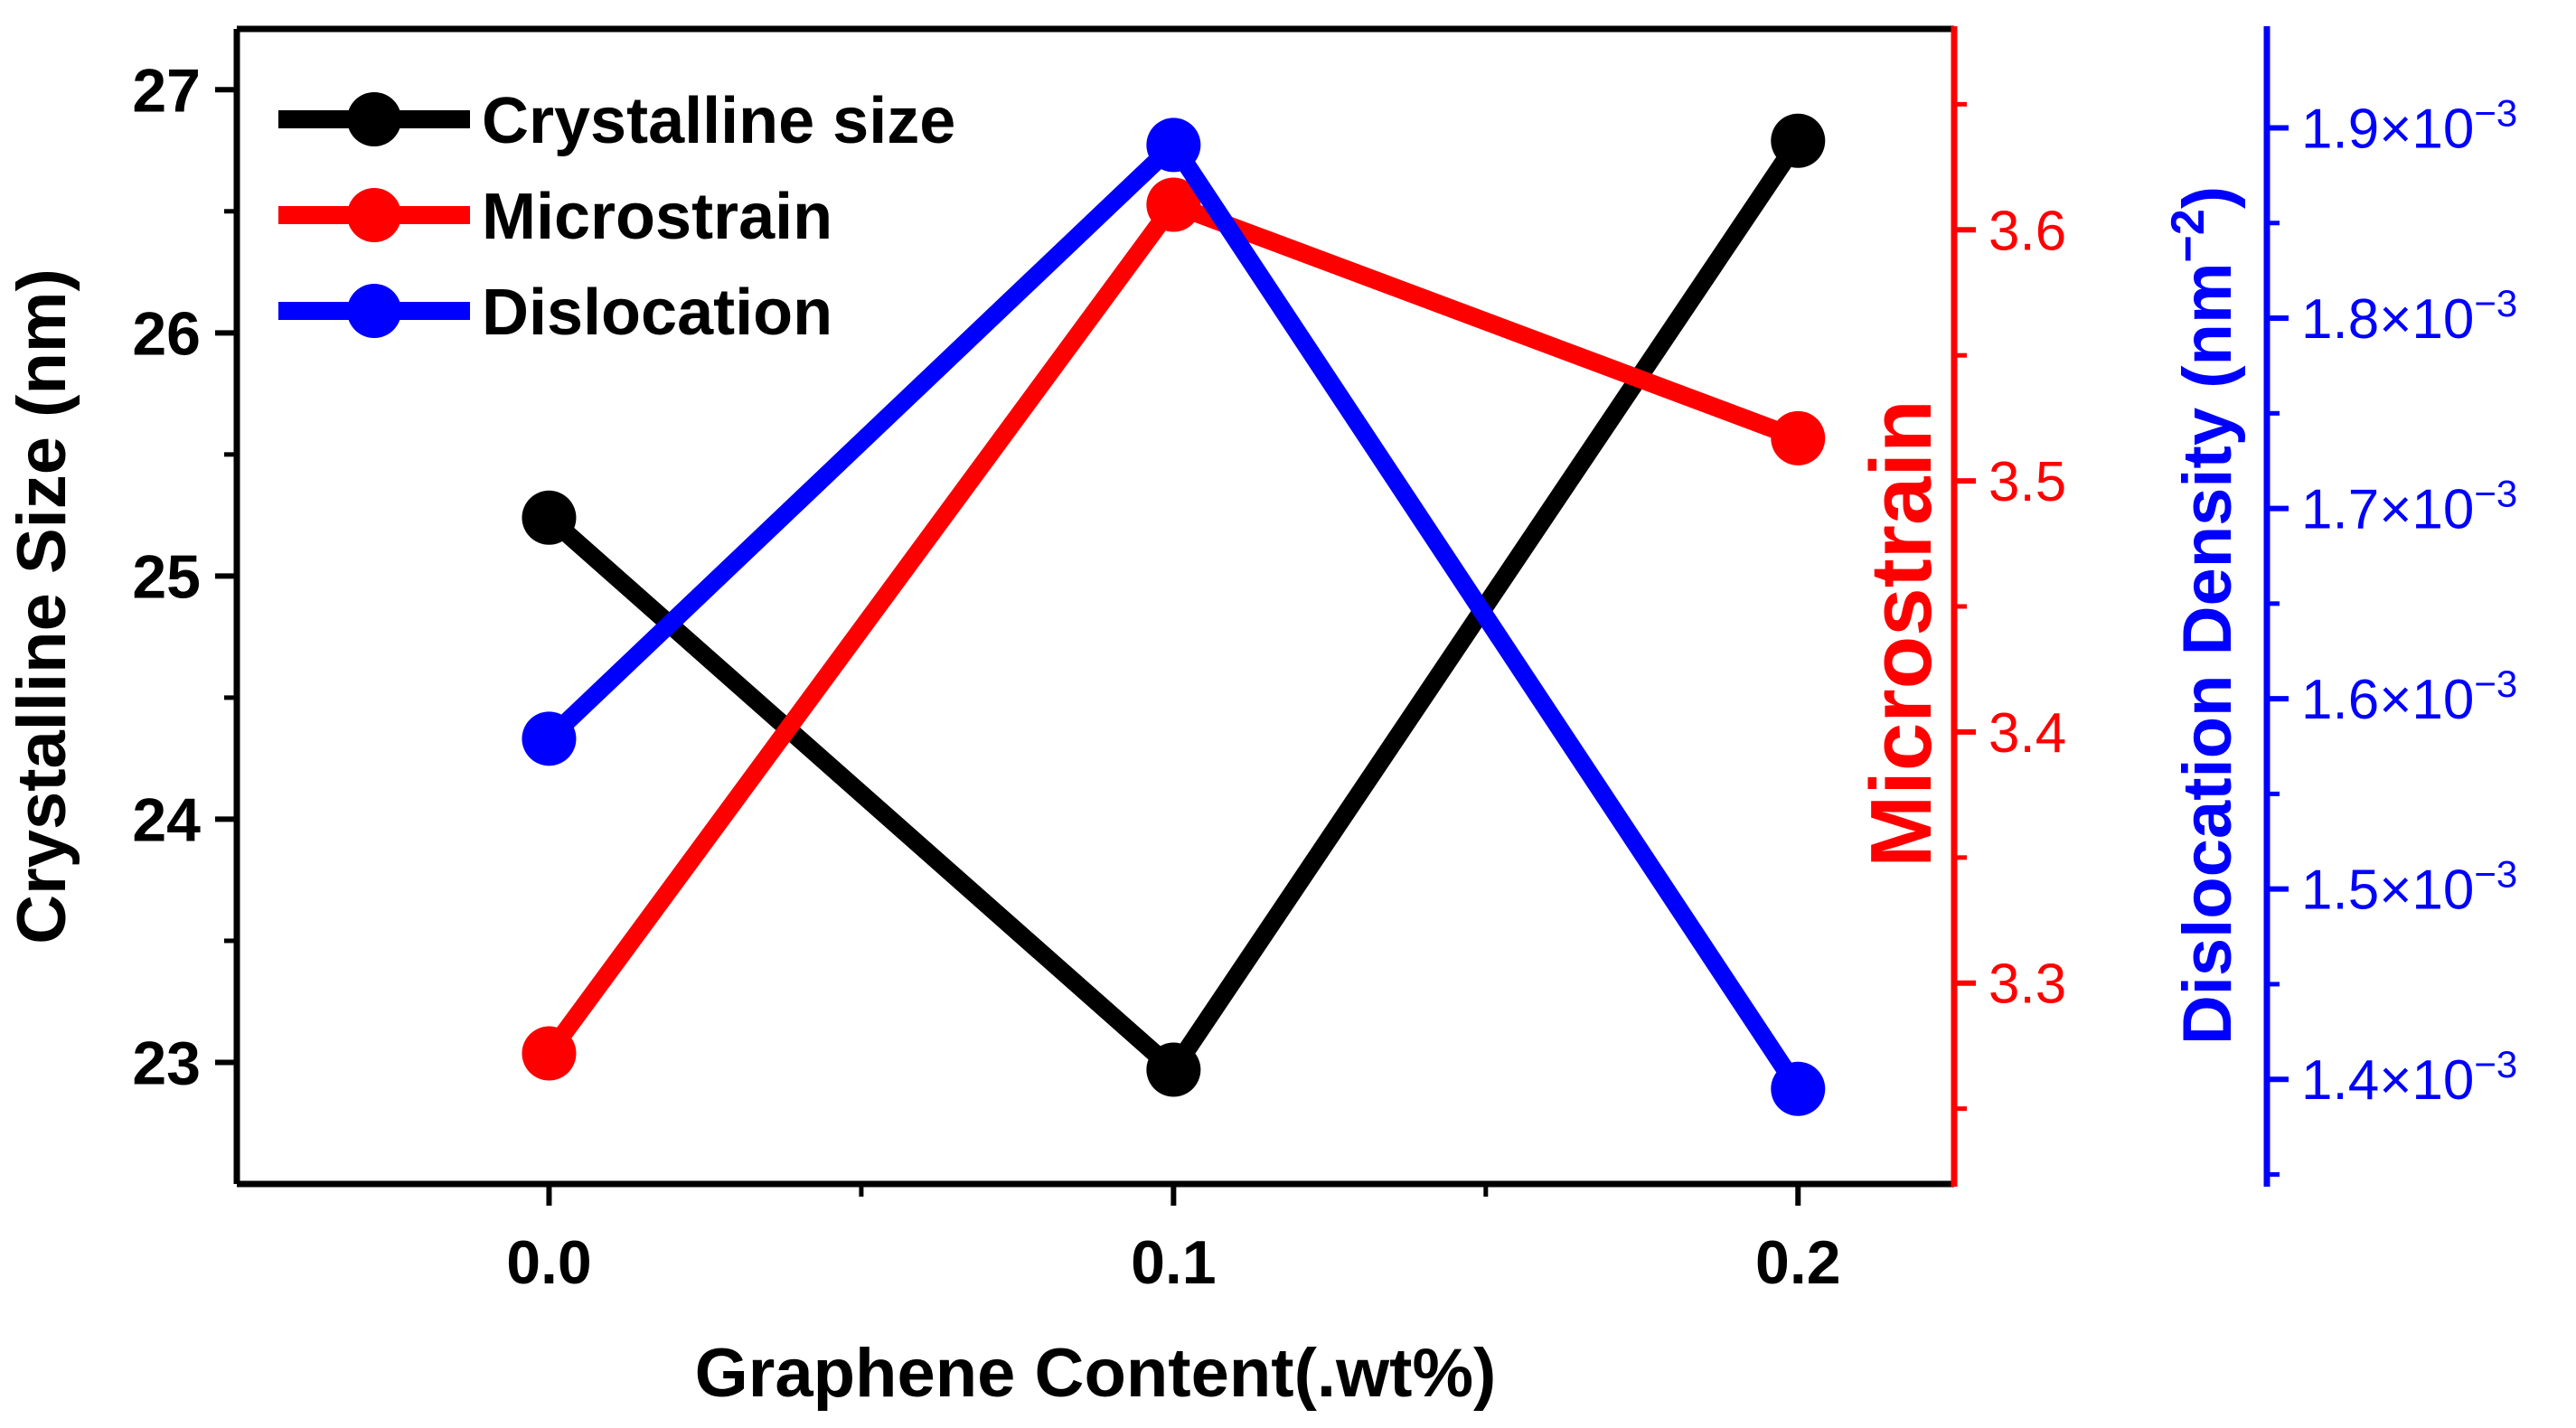 The width and height of the screenshot is (2576, 1428). Describe the element at coordinates (549, 1263) in the screenshot. I see `x-tick-label: 0.0` at that location.